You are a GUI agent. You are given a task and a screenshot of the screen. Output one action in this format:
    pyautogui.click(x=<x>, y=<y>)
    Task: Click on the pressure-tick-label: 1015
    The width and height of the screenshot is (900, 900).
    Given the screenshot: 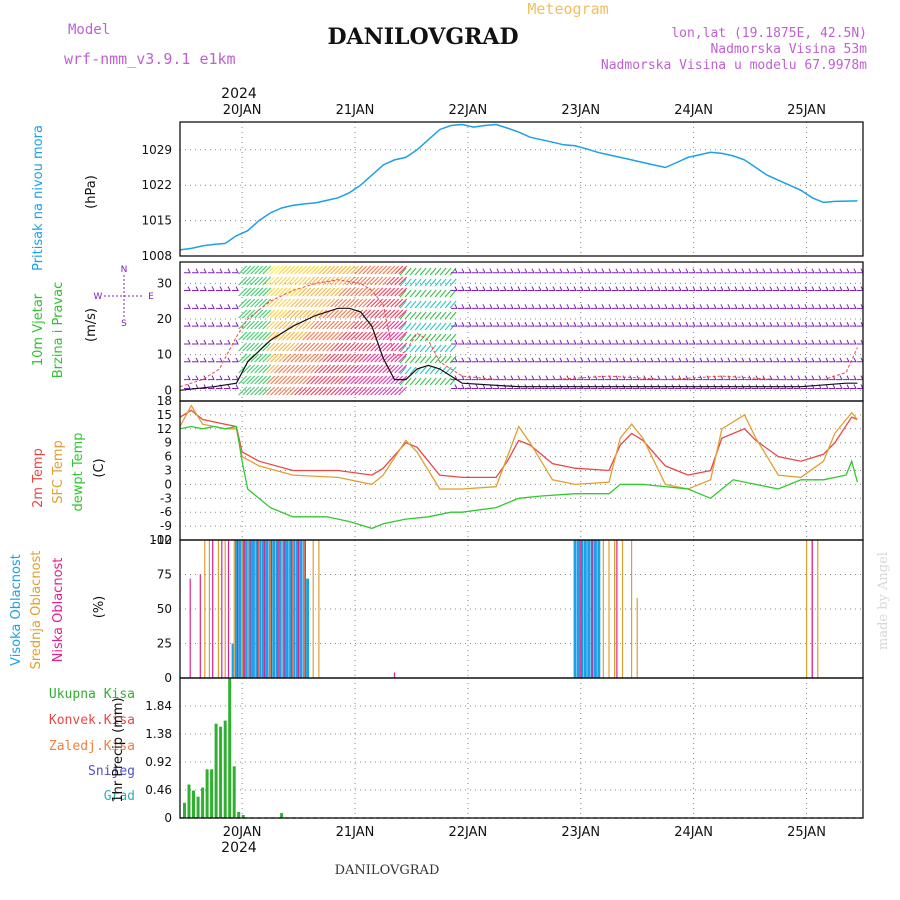 What is the action you would take?
    pyautogui.click(x=156, y=221)
    